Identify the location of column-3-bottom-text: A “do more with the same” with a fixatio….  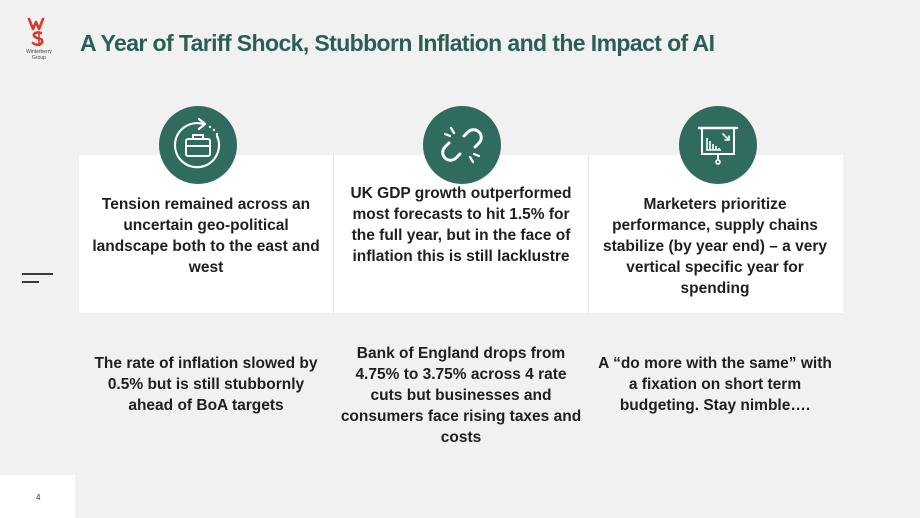
(715, 384).